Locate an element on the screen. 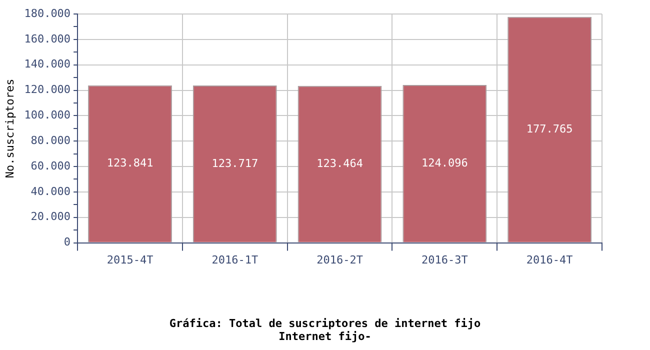 The image size is (650, 350). y-tick-label: 60.000 is located at coordinates (50, 165).